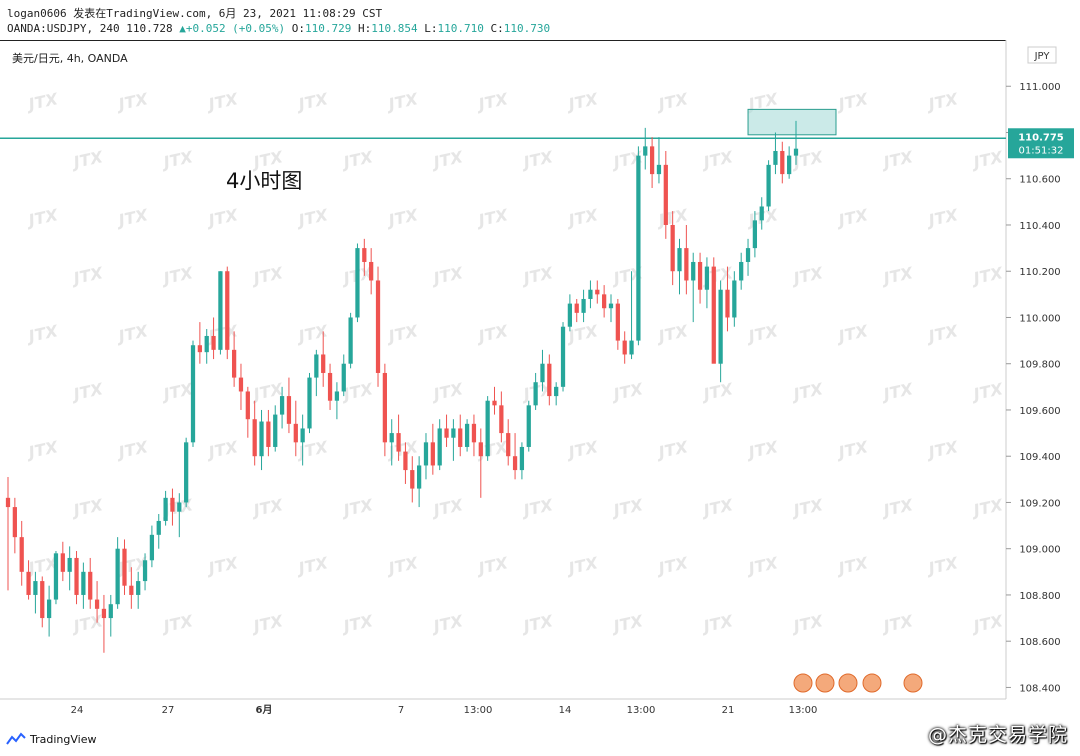  I want to click on x-axis-ticks: 24 27 6月 7 13:00 14 13:00 21 13:00, so click(444, 710).